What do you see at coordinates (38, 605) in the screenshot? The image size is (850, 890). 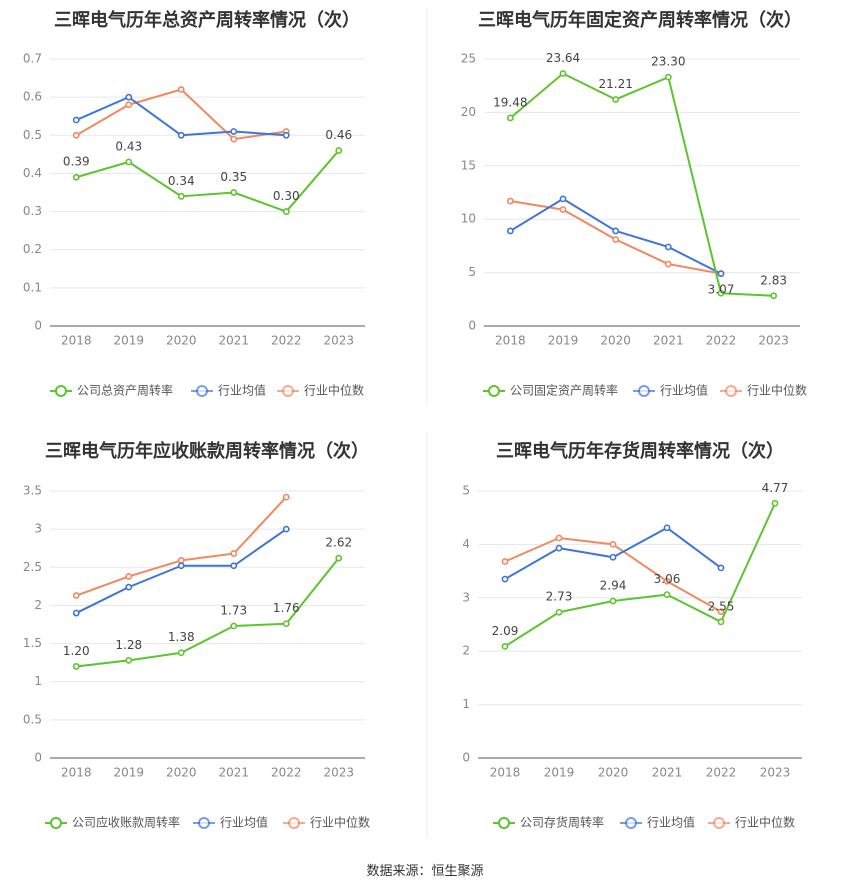 I see `y-tick-label: 2` at bounding box center [38, 605].